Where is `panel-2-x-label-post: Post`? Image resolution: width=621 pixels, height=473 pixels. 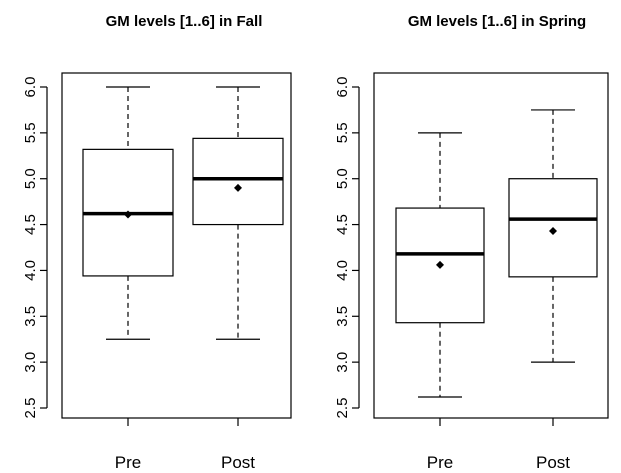 panel-2-x-label-post: Post is located at coordinates (553, 462).